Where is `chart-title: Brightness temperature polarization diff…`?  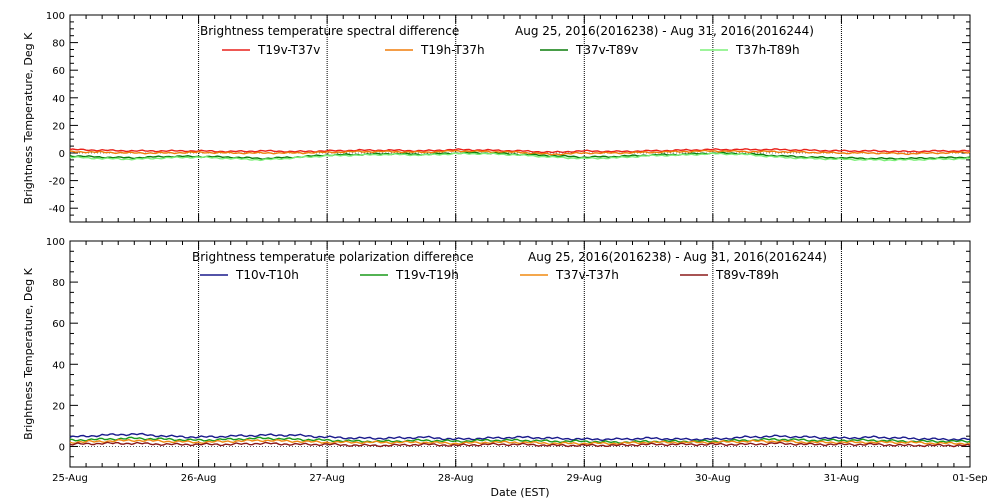 chart-title: Brightness temperature polarization diff… is located at coordinates (333, 257).